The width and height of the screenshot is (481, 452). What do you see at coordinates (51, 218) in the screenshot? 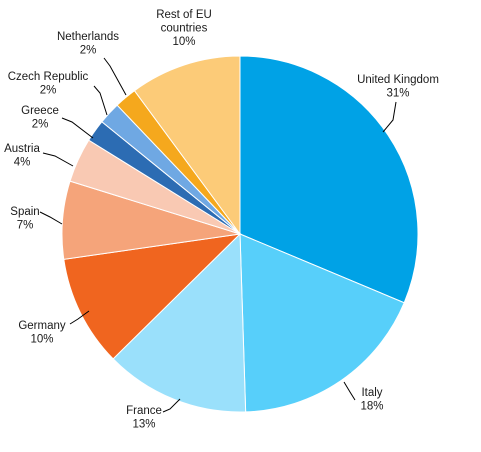
I see `leader-line-spain` at bounding box center [51, 218].